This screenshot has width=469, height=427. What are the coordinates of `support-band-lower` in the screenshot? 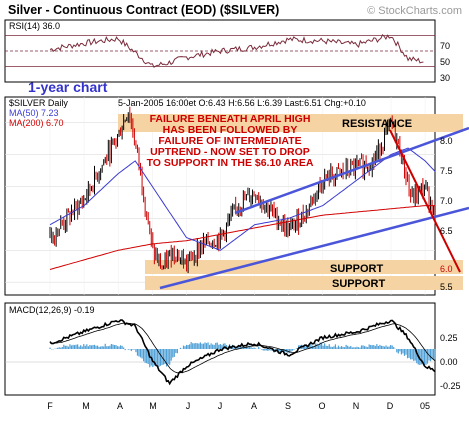 It's located at (304, 283).